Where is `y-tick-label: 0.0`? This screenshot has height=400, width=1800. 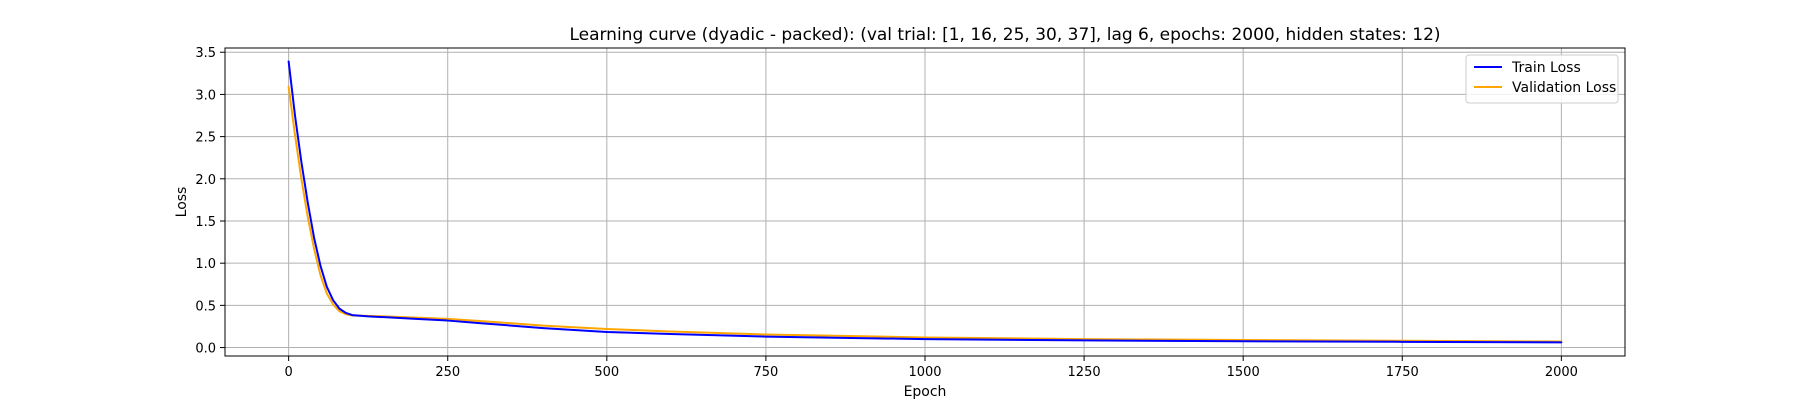 y-tick-label: 0.0 is located at coordinates (205, 349).